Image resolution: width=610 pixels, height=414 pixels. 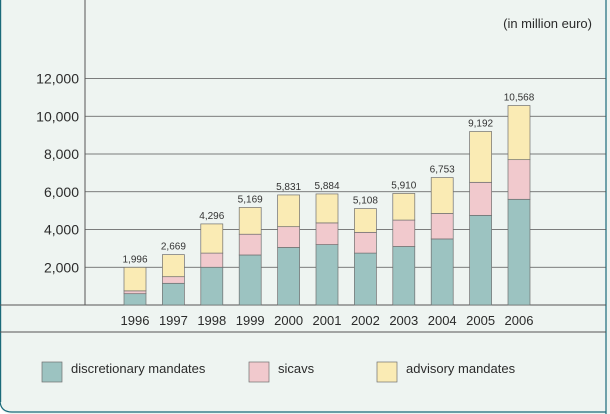 What do you see at coordinates (480, 124) in the screenshot?
I see `data-label-2005: 9,192` at bounding box center [480, 124].